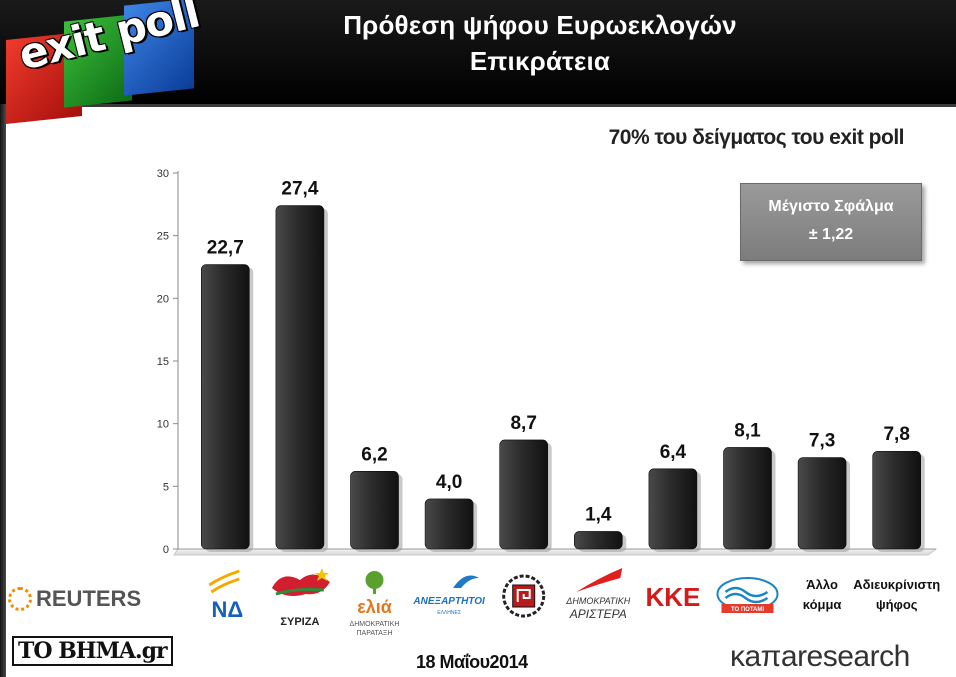 The height and width of the screenshot is (677, 956). What do you see at coordinates (598, 614) in the screenshot?
I see `x-label-text: ΑΡΙΣΤΕΡΑ` at bounding box center [598, 614].